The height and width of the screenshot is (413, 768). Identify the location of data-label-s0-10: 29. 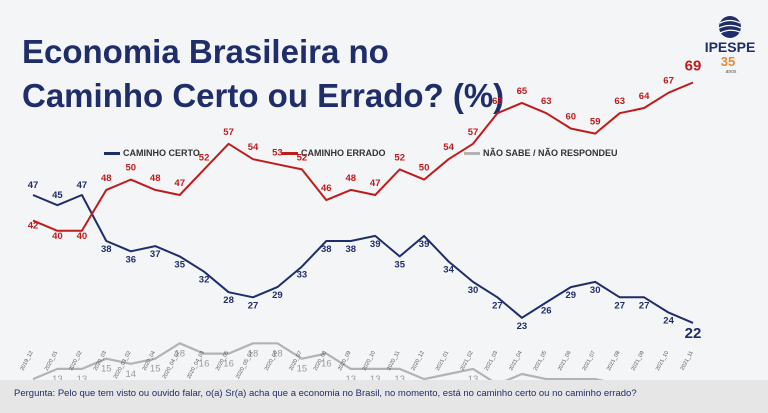
(277, 295).